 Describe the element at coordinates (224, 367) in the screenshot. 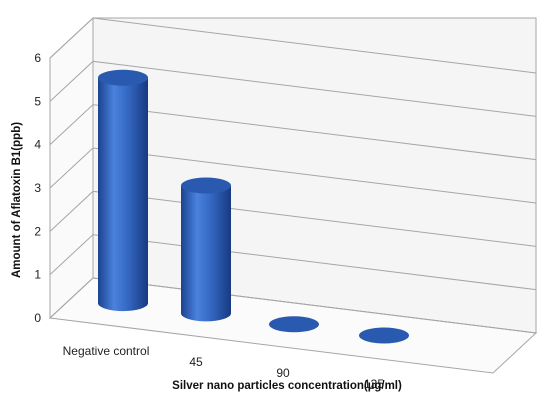

I see `x-tick-labels: Negative control 45 90 135` at that location.